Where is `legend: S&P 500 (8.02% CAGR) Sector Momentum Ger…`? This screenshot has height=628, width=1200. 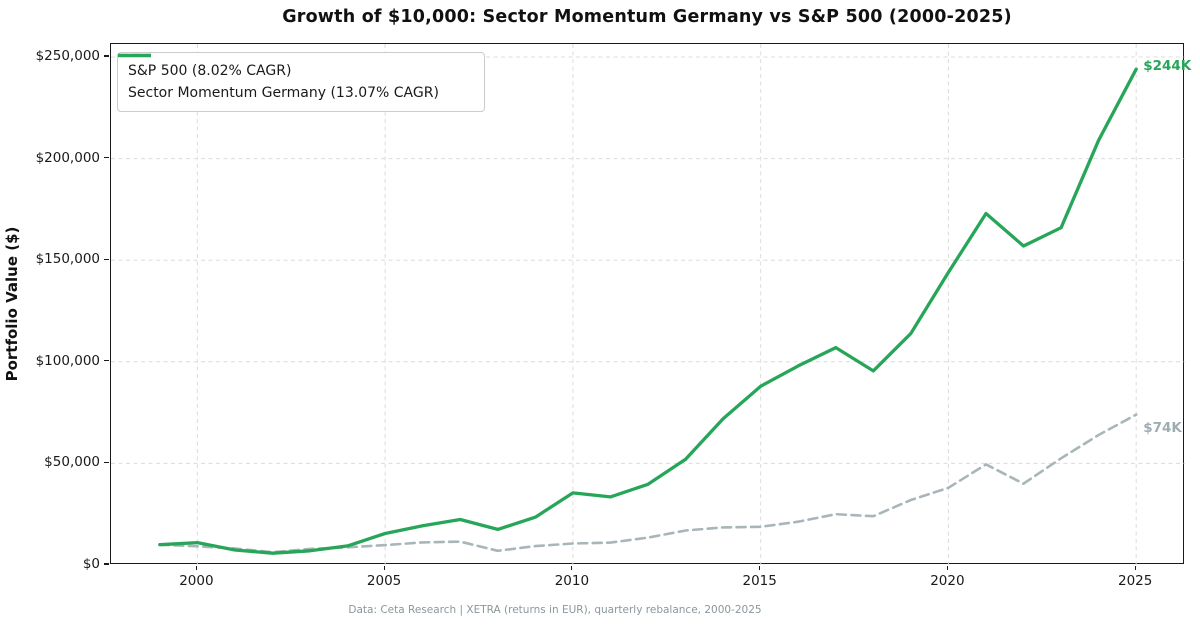 legend: S&P 500 (8.02% CAGR) Sector Momentum Ger… is located at coordinates (301, 82).